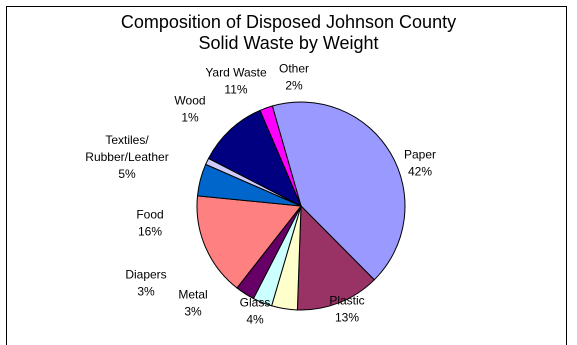 This screenshot has height=345, width=577. What do you see at coordinates (335, 257) in the screenshot?
I see `pie-slice-plastic` at bounding box center [335, 257].